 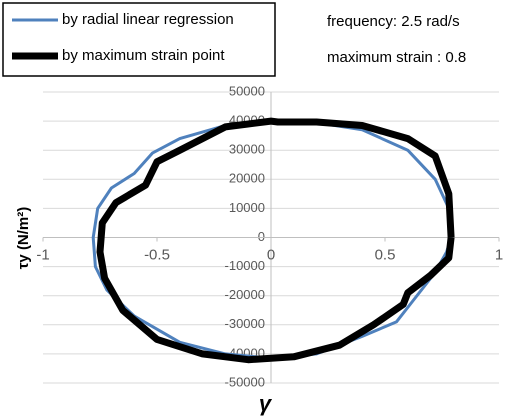 I want to click on x-tick-label: -1, so click(x=42, y=254).